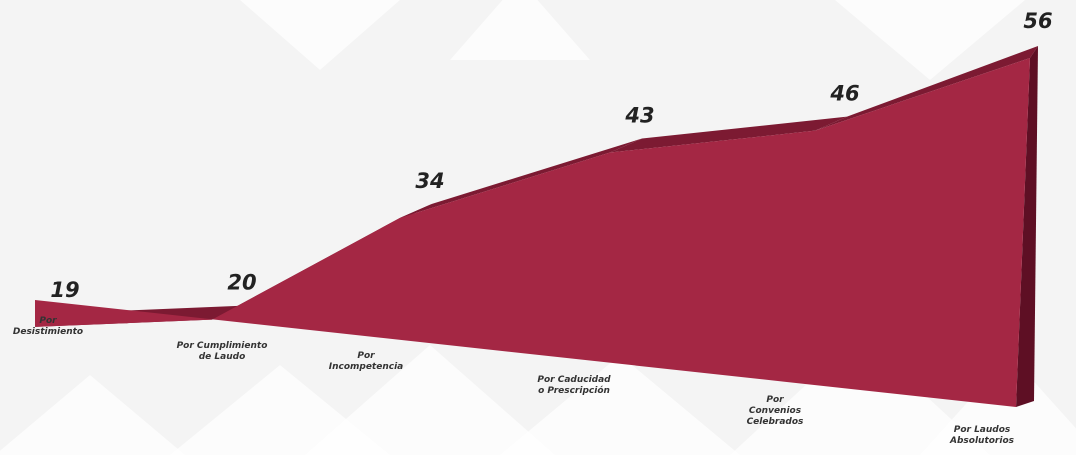 The image size is (1076, 455). Describe the element at coordinates (1037, 21) in the screenshot. I see `value-label: 56` at that location.